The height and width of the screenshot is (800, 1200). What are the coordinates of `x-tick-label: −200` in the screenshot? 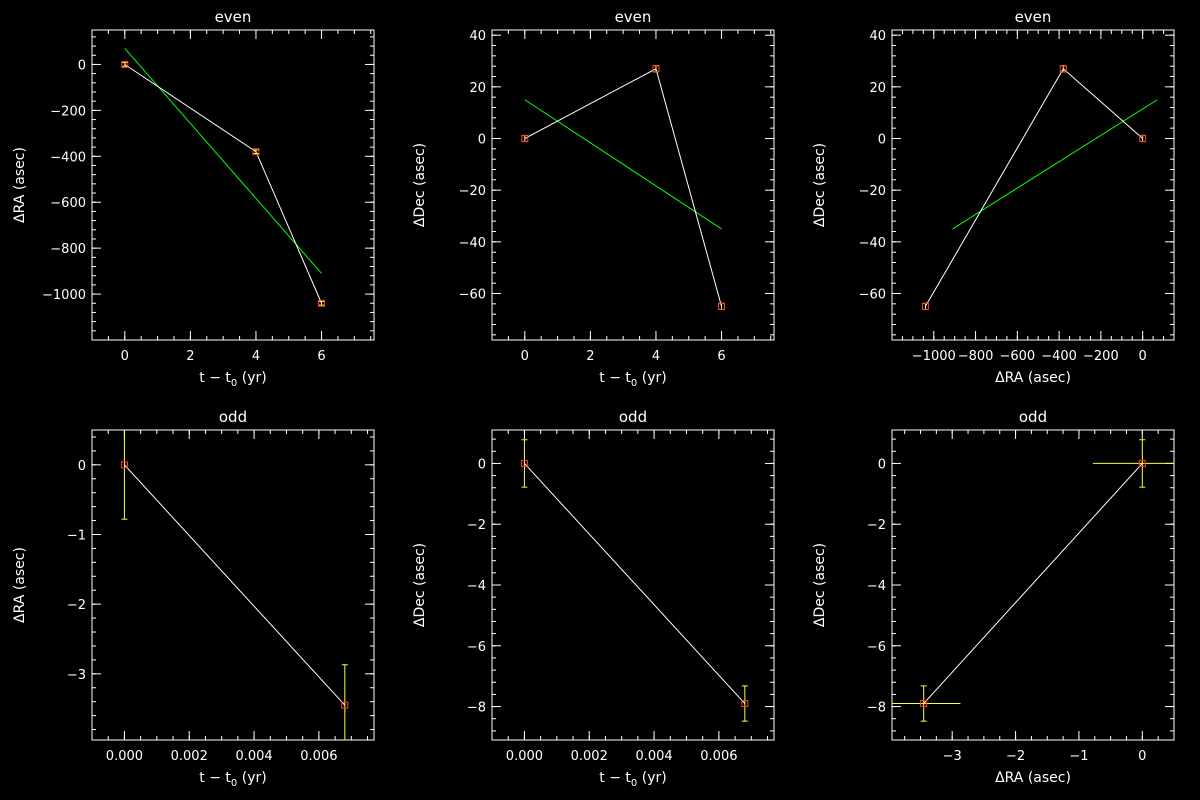 It's located at (1101, 356).